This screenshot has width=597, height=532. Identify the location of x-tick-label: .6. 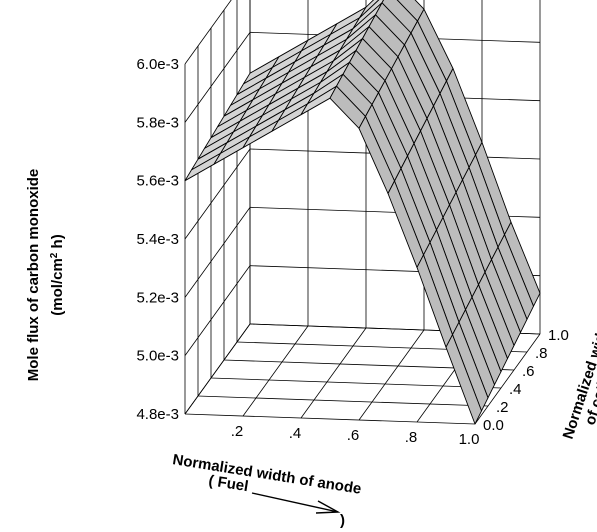
(353, 435).